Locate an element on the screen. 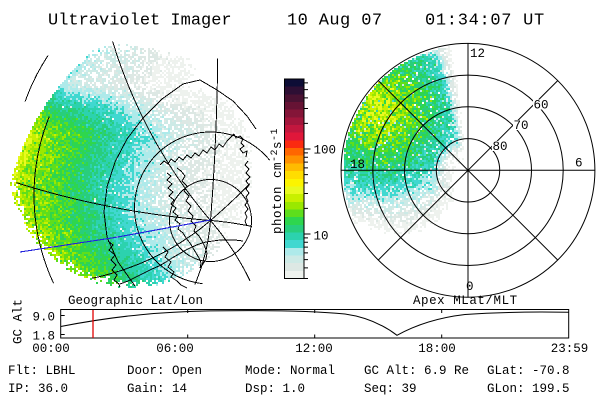 The height and width of the screenshot is (400, 600). svg-text: GLat: -70.8 is located at coordinates (528, 371).